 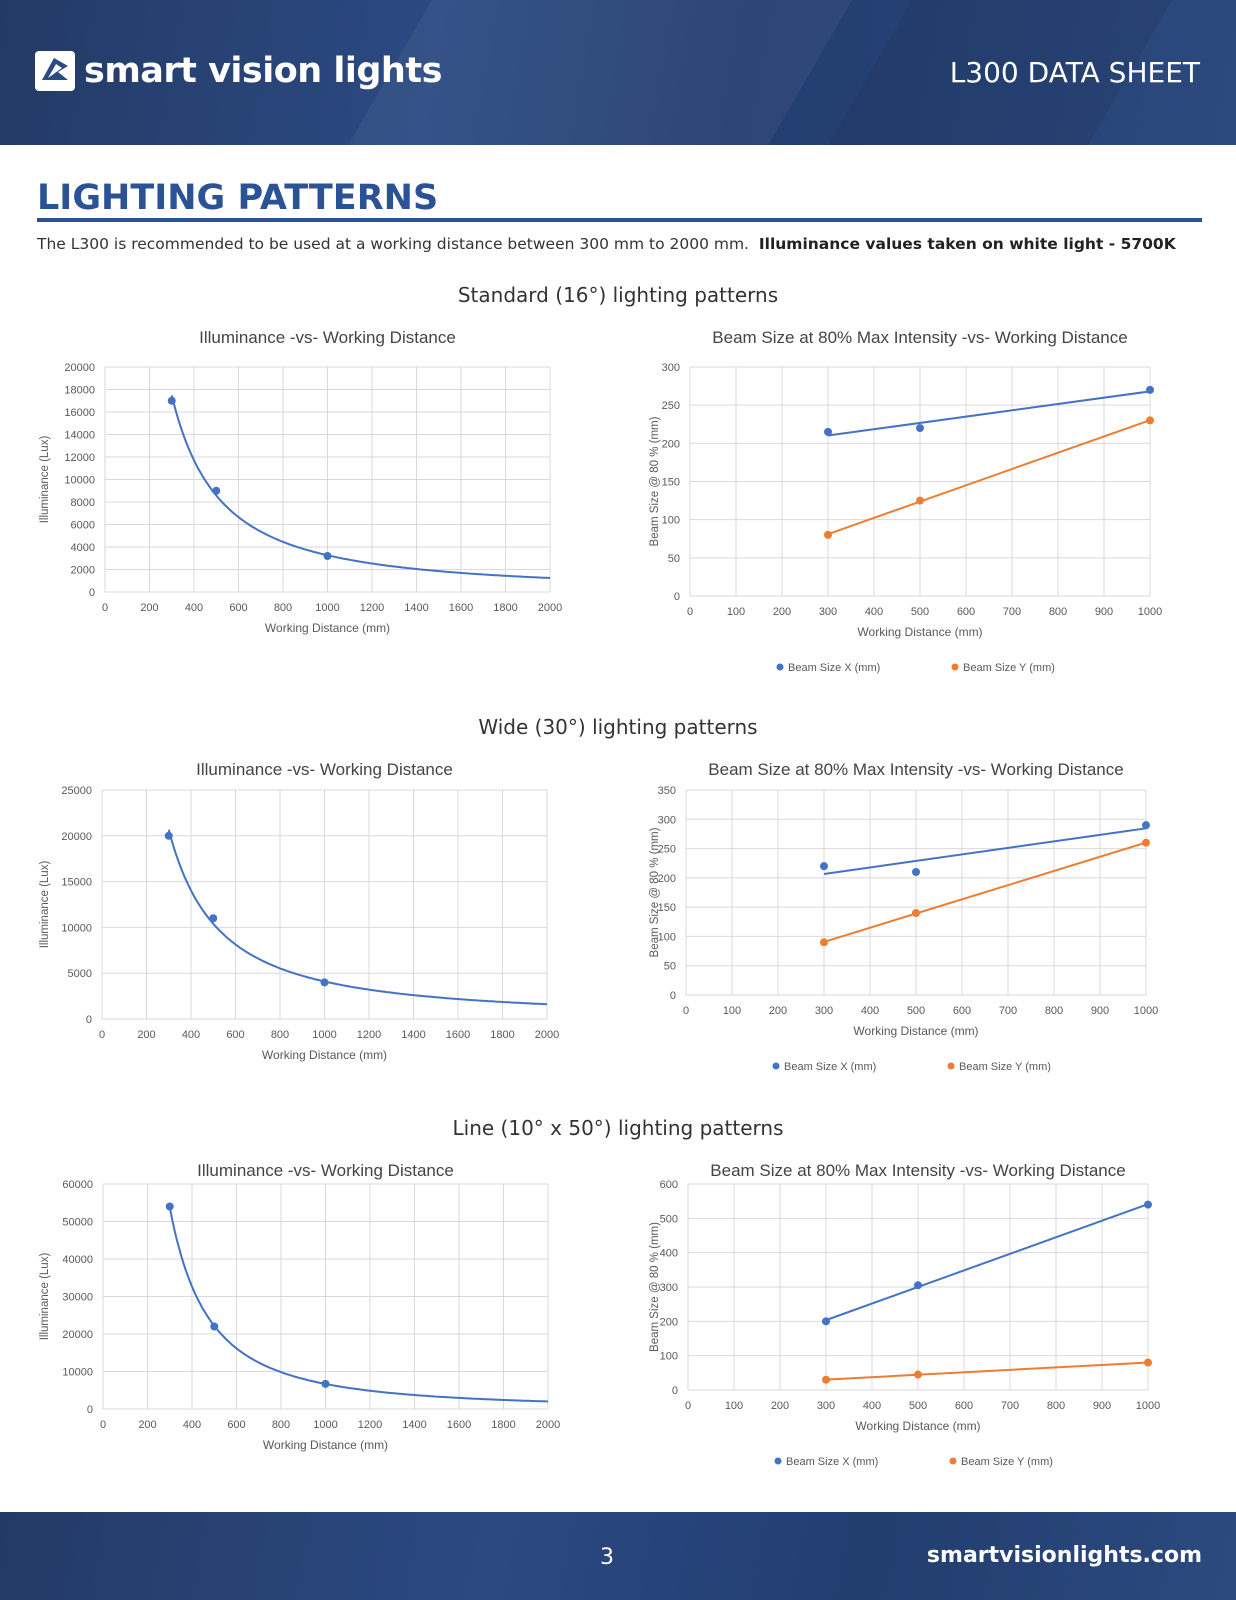 What do you see at coordinates (1064, 1555) in the screenshot?
I see `website-link: smartvisionlights.com` at bounding box center [1064, 1555].